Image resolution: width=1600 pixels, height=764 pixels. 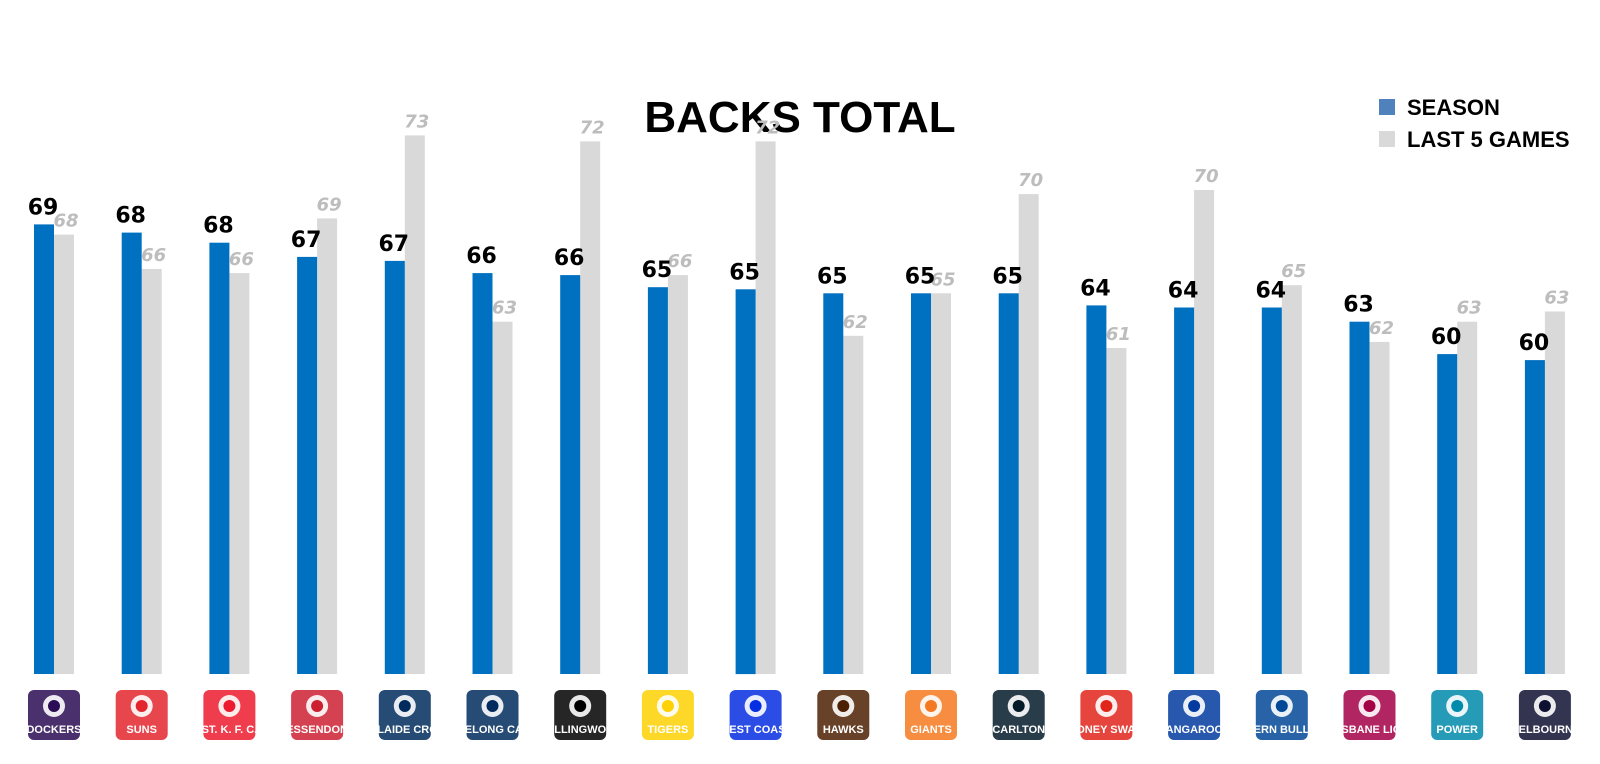 What do you see at coordinates (317, 730) in the screenshot?
I see `team-logo-text-essendon: ESSENDON` at bounding box center [317, 730].